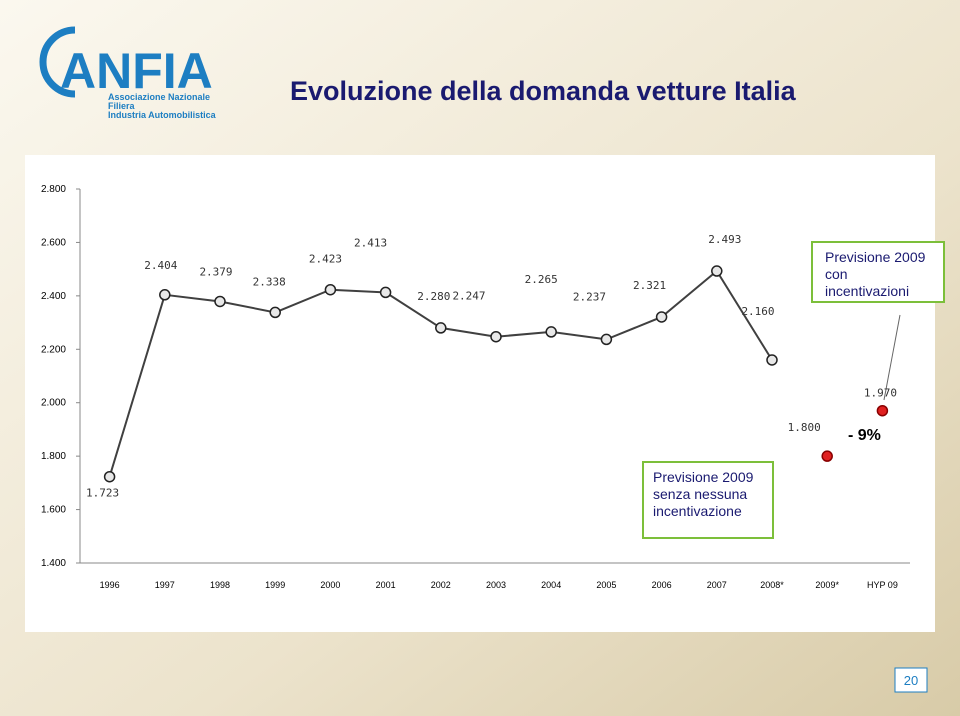 The image size is (960, 716). What do you see at coordinates (772, 585) in the screenshot?
I see `x-tick-label: 2008*` at bounding box center [772, 585].